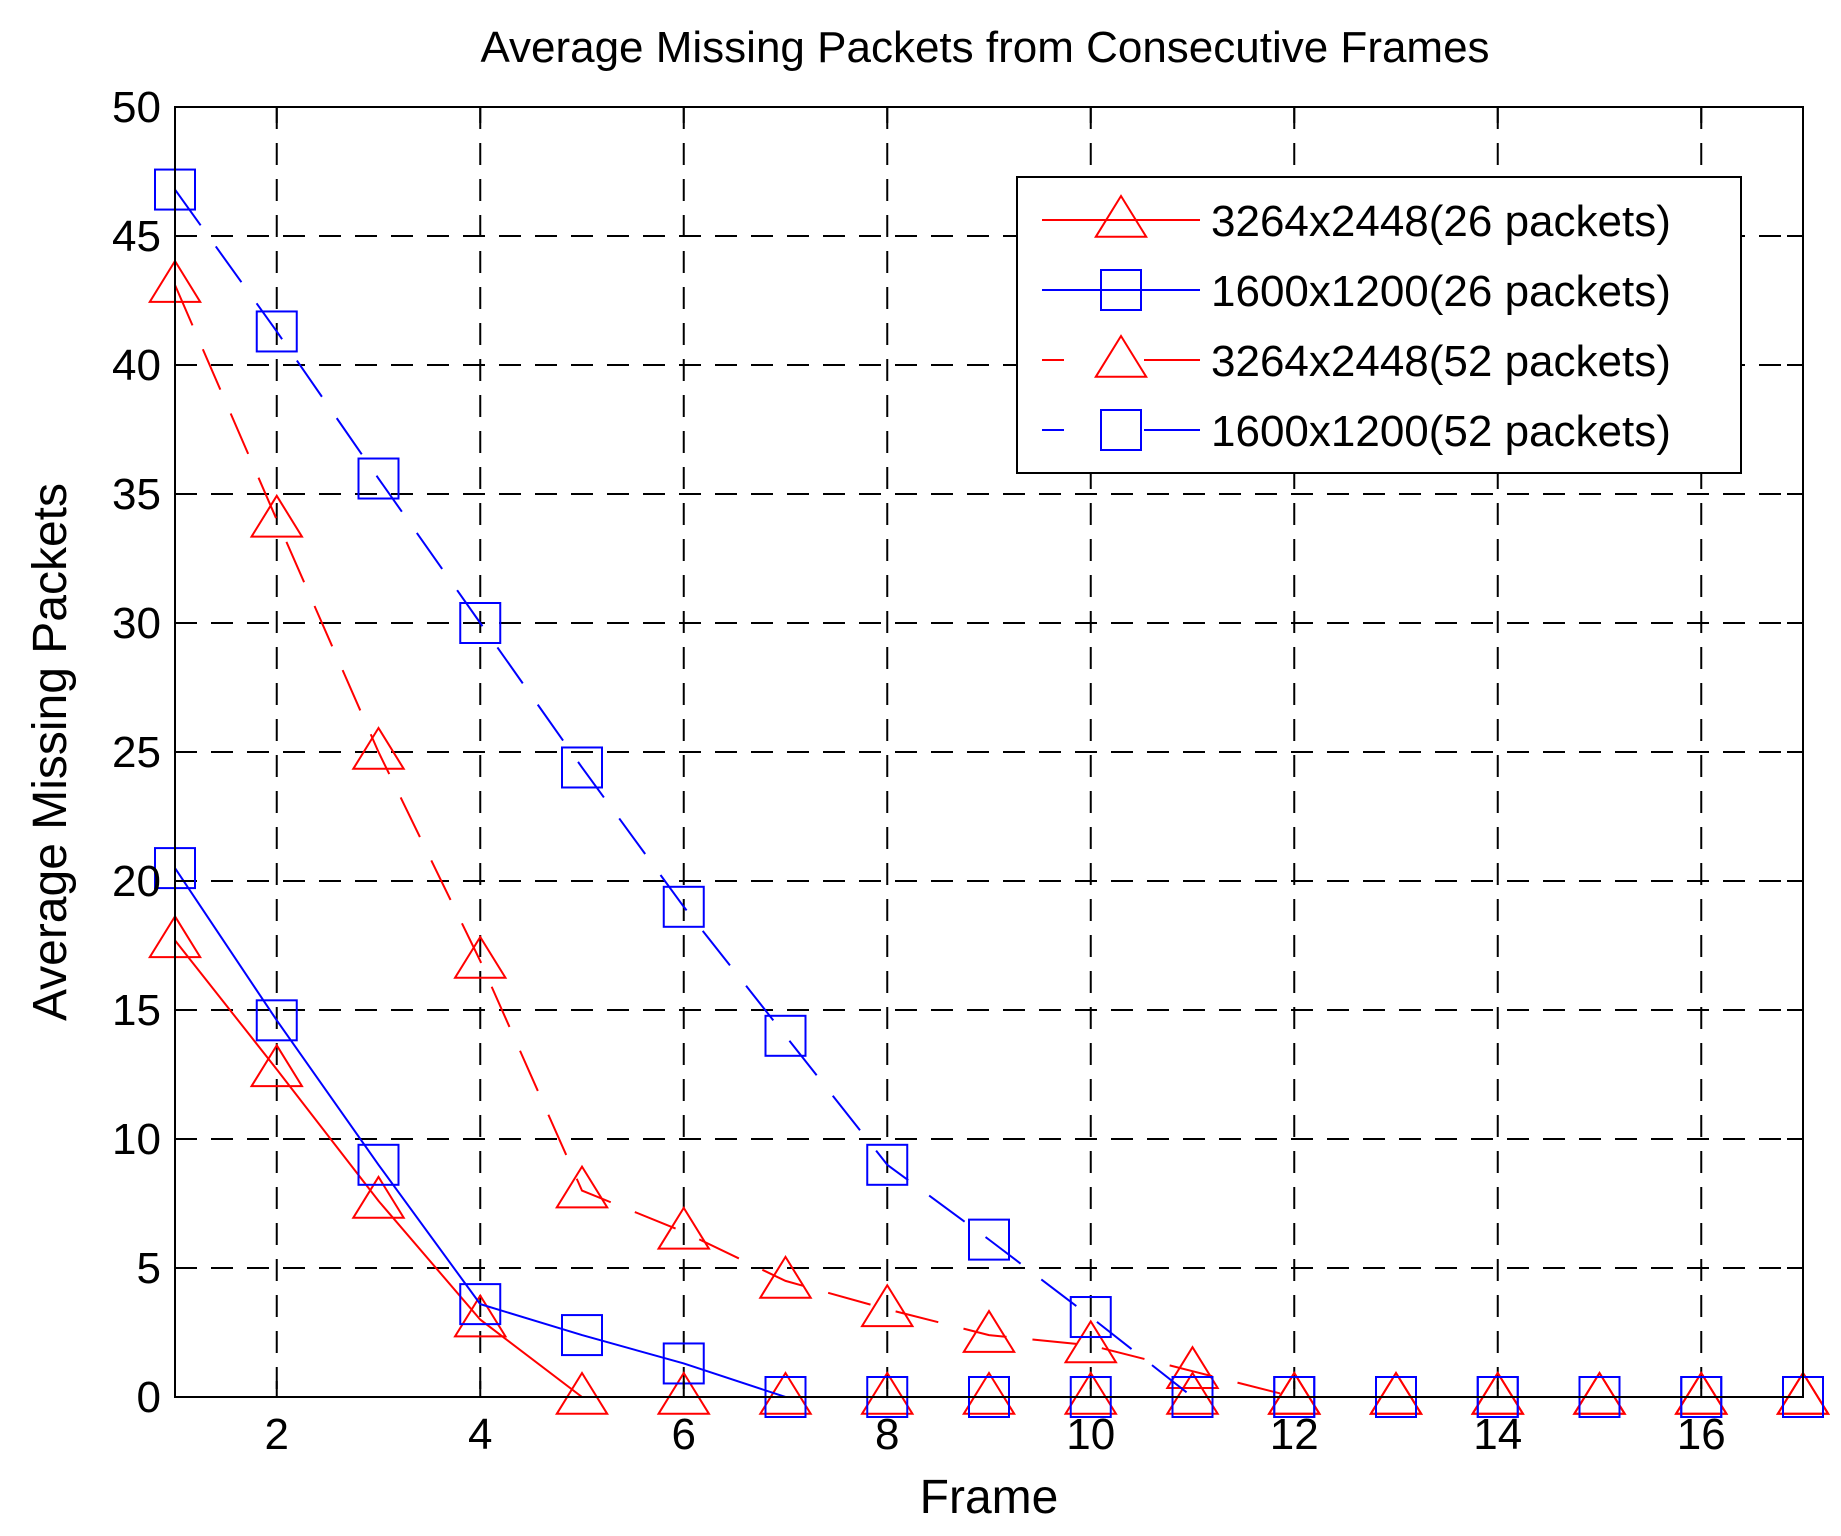 The height and width of the screenshot is (1536, 1841). I want to click on y-tick-label: 15, so click(136, 1010).